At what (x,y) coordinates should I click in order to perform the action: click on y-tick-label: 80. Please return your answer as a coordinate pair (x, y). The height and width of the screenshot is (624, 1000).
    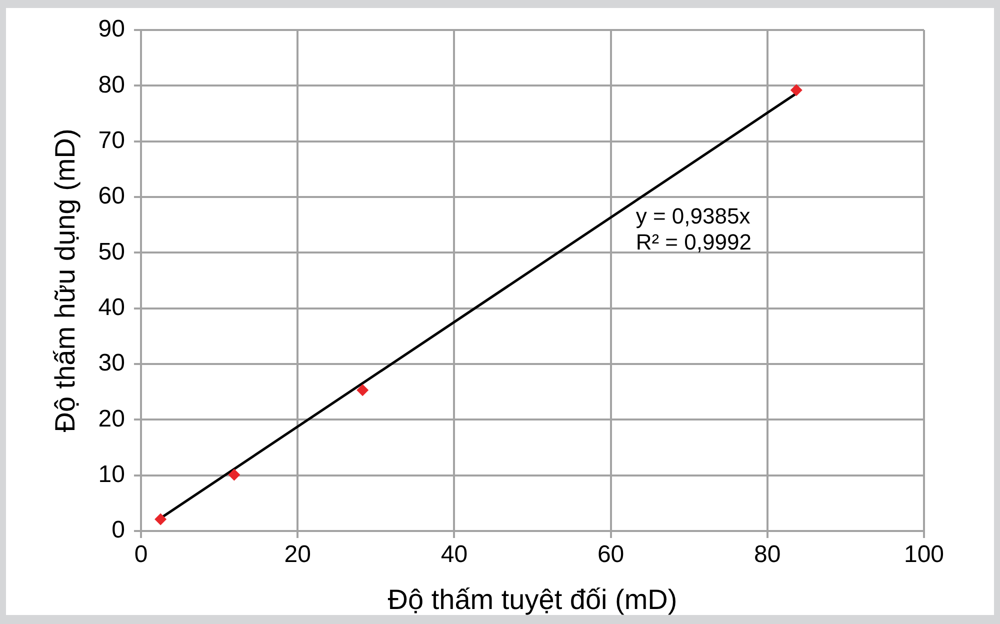
    Looking at the image, I should click on (111, 84).